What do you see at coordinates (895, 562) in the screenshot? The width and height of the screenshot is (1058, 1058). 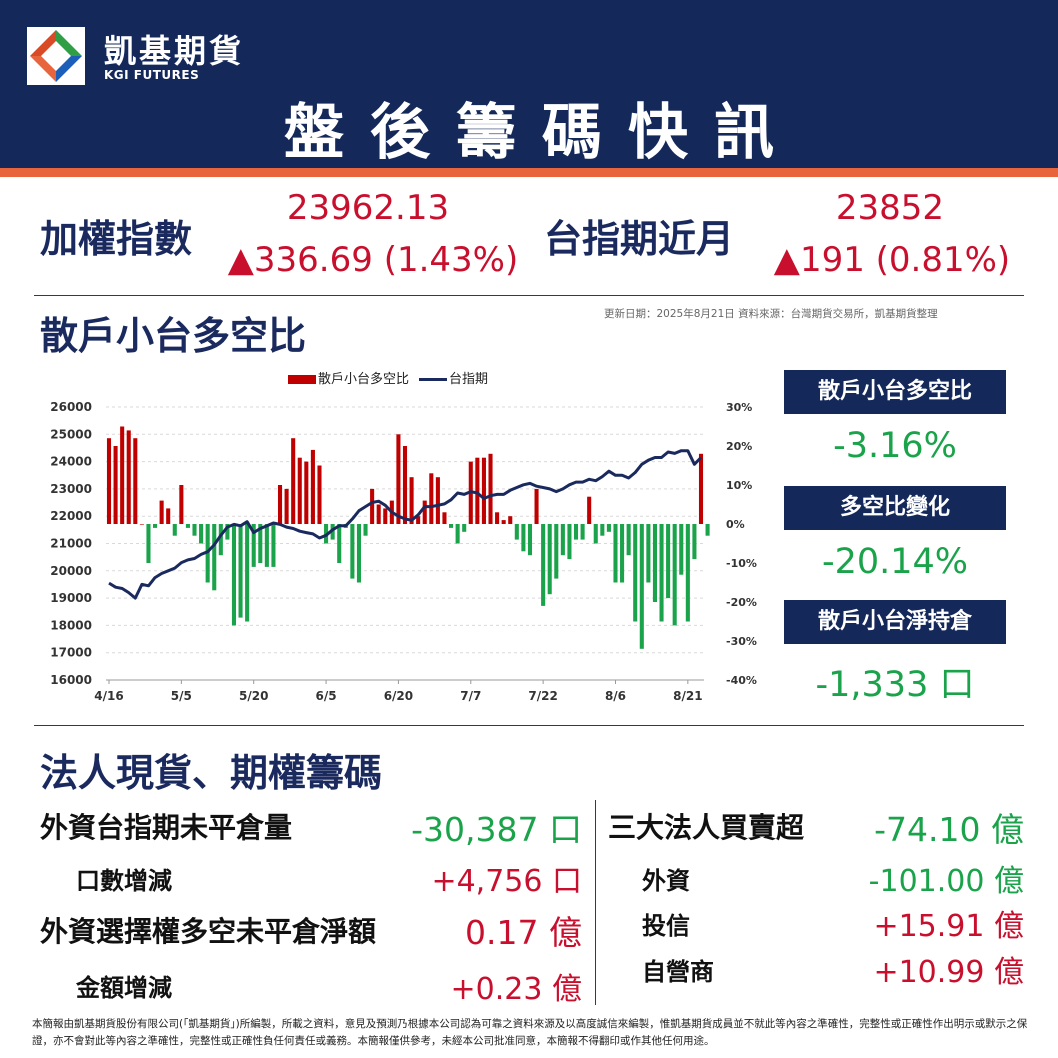 I see `stat-ratio-change-value: -20.14%` at bounding box center [895, 562].